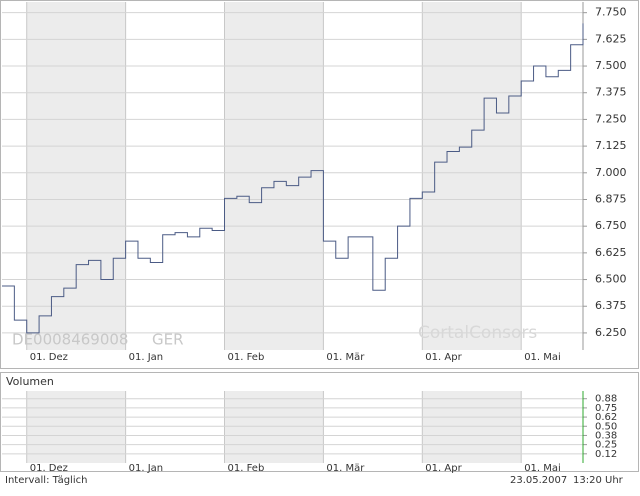 The image size is (640, 496). I want to click on y-tick-label: 0.12, so click(606, 454).